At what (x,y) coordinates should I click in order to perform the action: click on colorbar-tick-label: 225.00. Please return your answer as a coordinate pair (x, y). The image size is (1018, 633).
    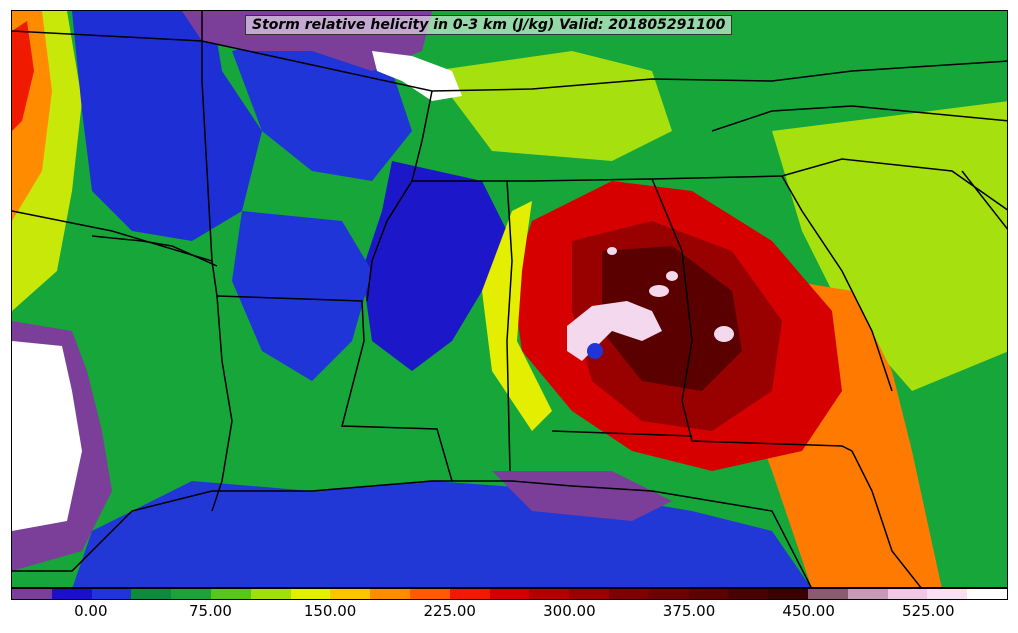
    Looking at the image, I should click on (449, 611).